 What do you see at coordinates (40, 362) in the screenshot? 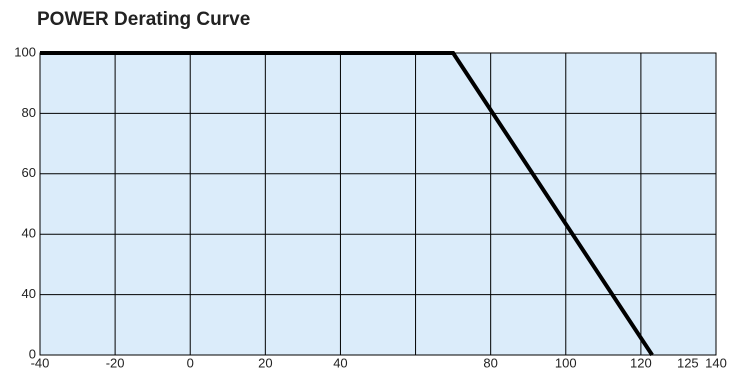
I see `x-tick-label: -40` at bounding box center [40, 362].